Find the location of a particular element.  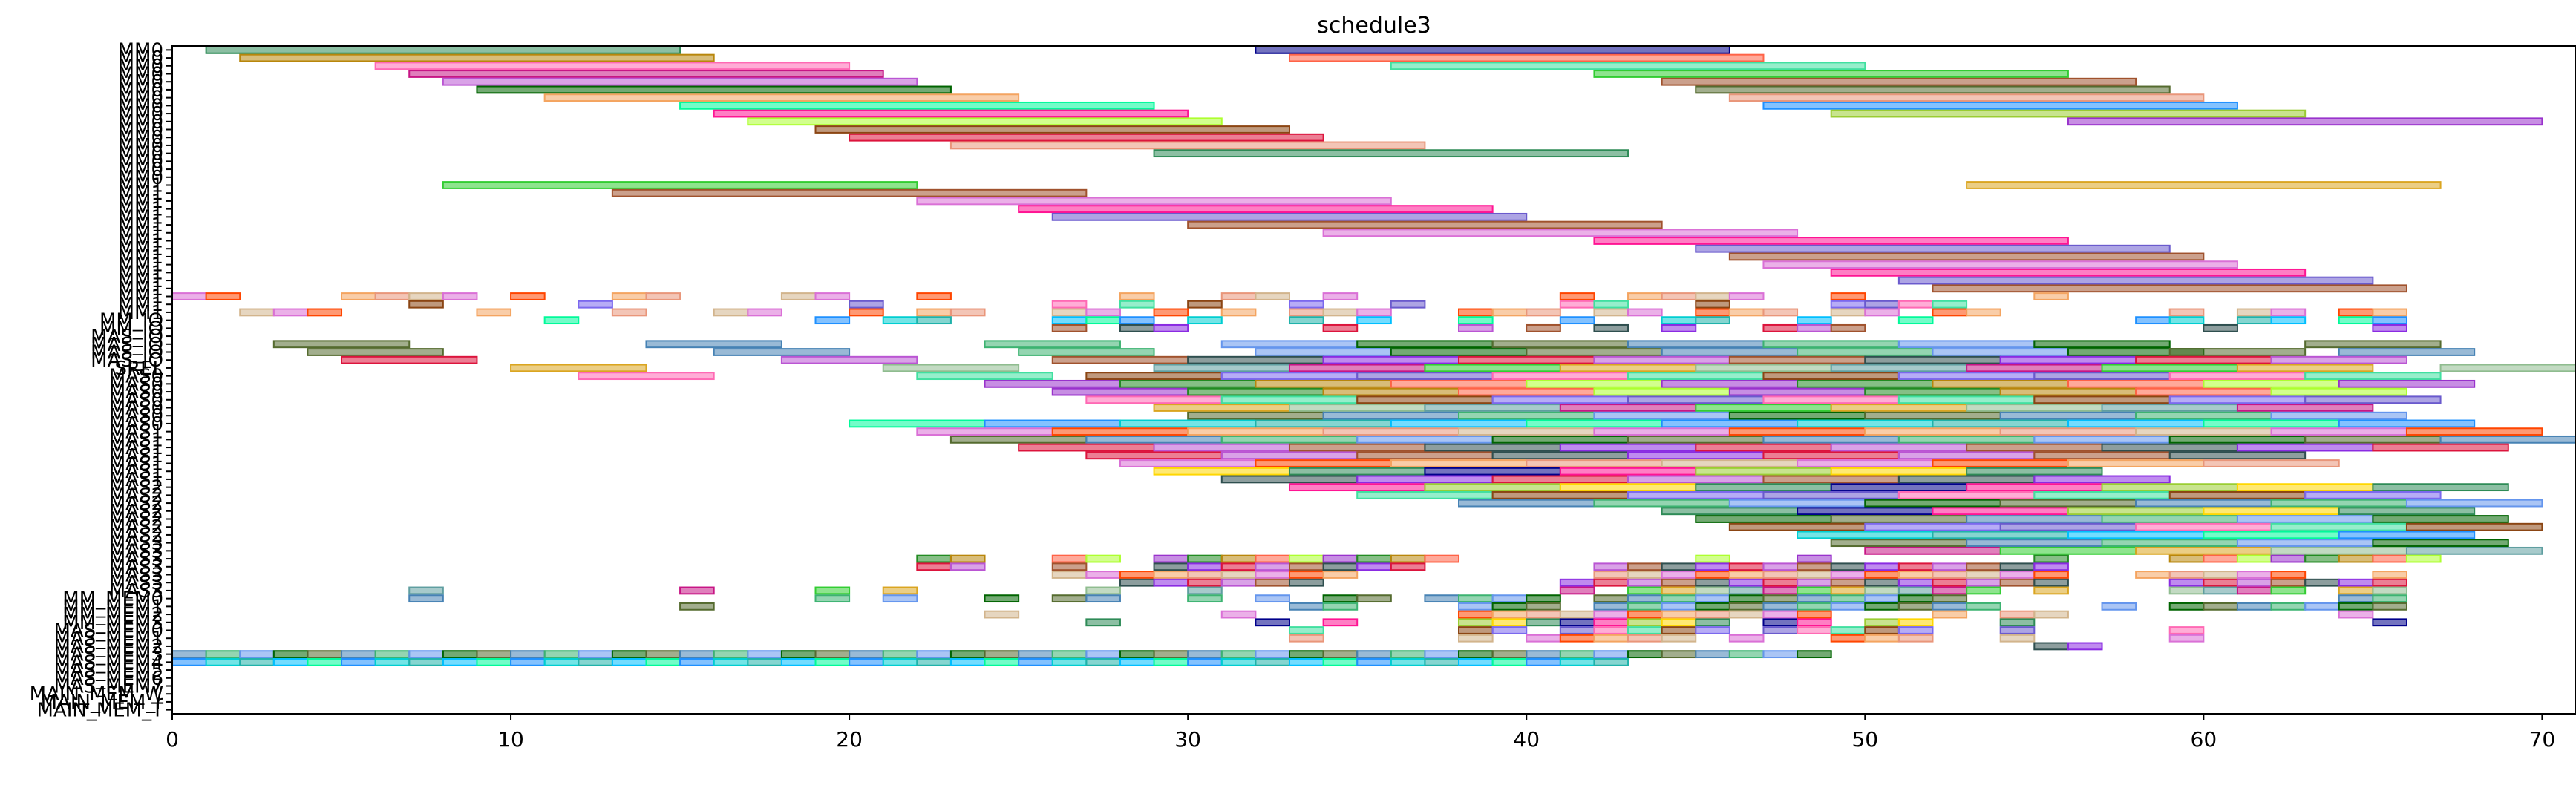

x-tick-label: 10 is located at coordinates (511, 739).